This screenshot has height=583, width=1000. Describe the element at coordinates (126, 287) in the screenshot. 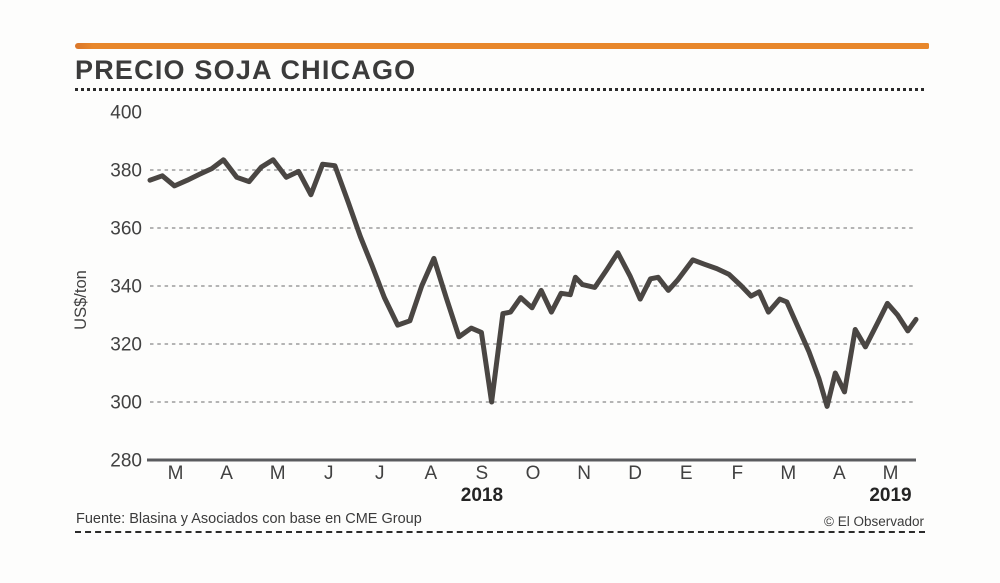

I see `y-tick-340: 340` at that location.